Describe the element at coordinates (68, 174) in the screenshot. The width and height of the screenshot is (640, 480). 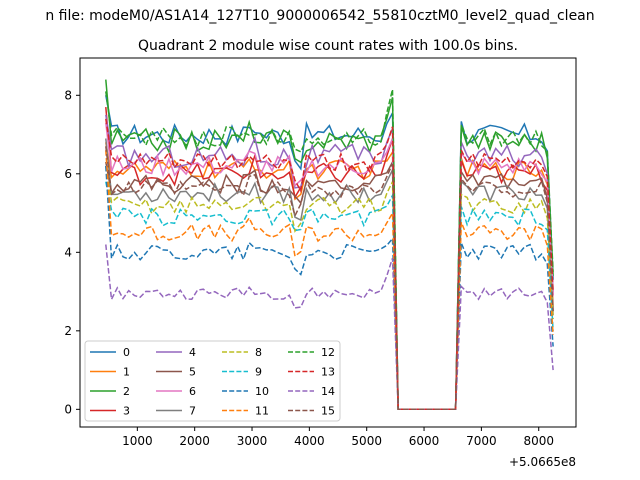
I see `y-tick-label: 6` at that location.